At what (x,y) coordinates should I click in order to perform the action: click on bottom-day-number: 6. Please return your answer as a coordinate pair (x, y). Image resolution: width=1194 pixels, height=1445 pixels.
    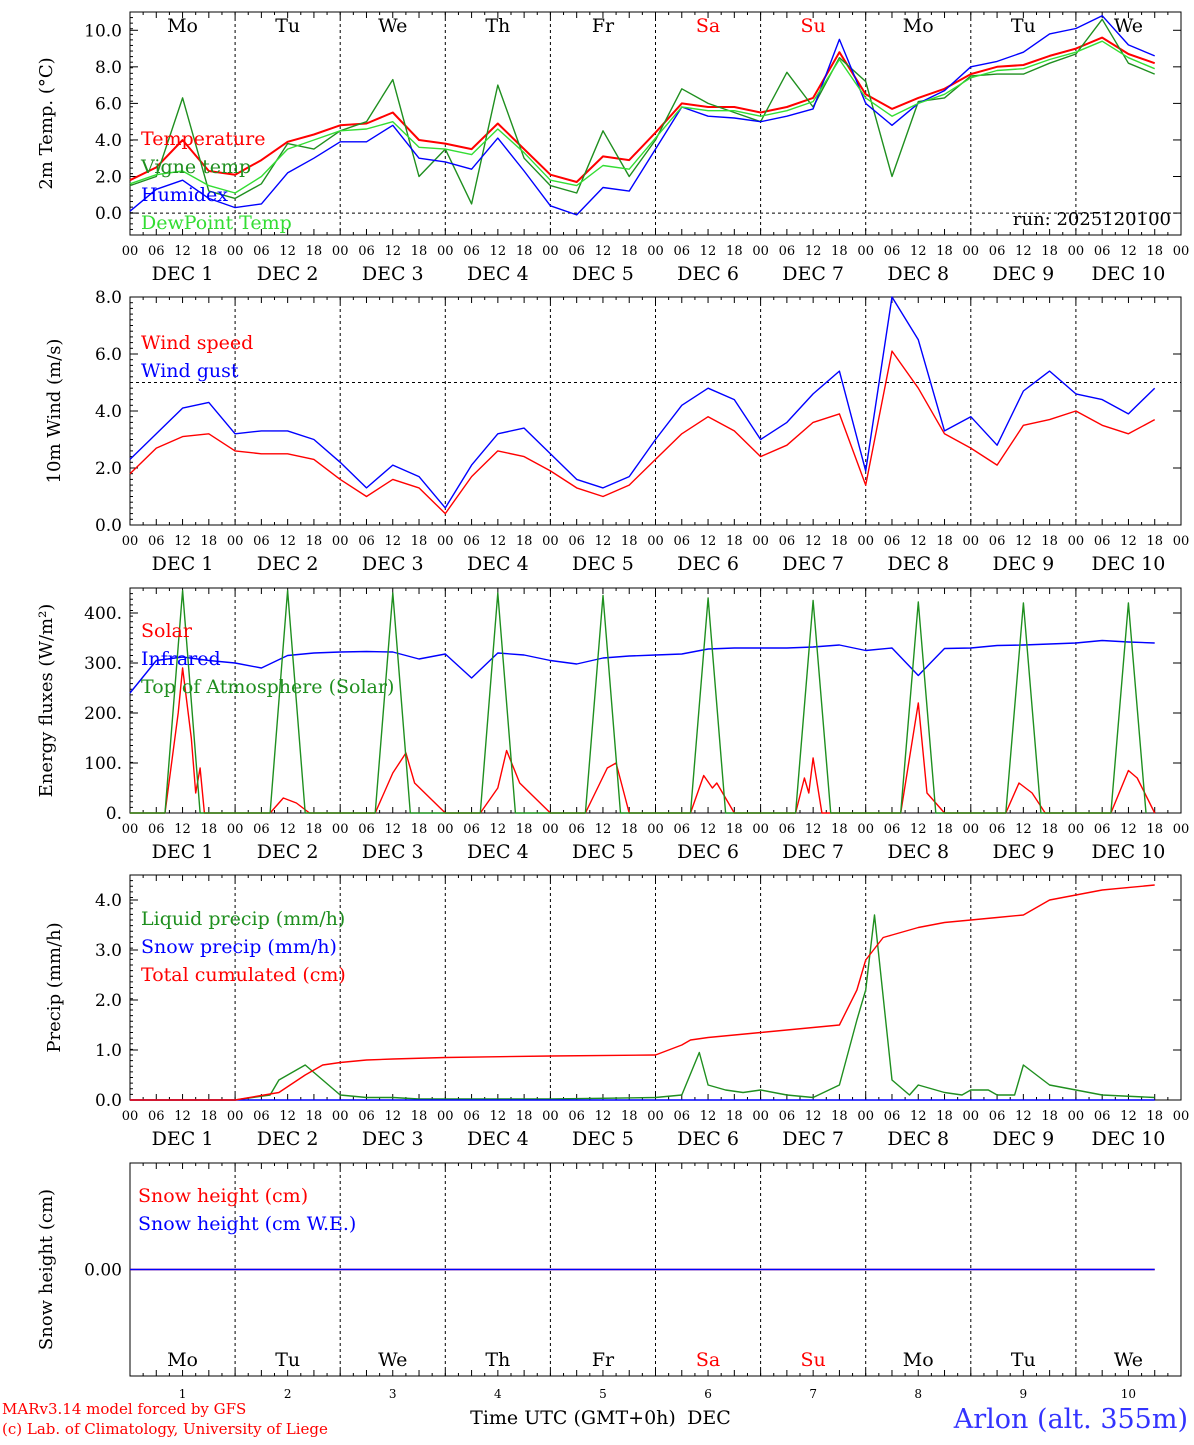
    Looking at the image, I should click on (708, 1394).